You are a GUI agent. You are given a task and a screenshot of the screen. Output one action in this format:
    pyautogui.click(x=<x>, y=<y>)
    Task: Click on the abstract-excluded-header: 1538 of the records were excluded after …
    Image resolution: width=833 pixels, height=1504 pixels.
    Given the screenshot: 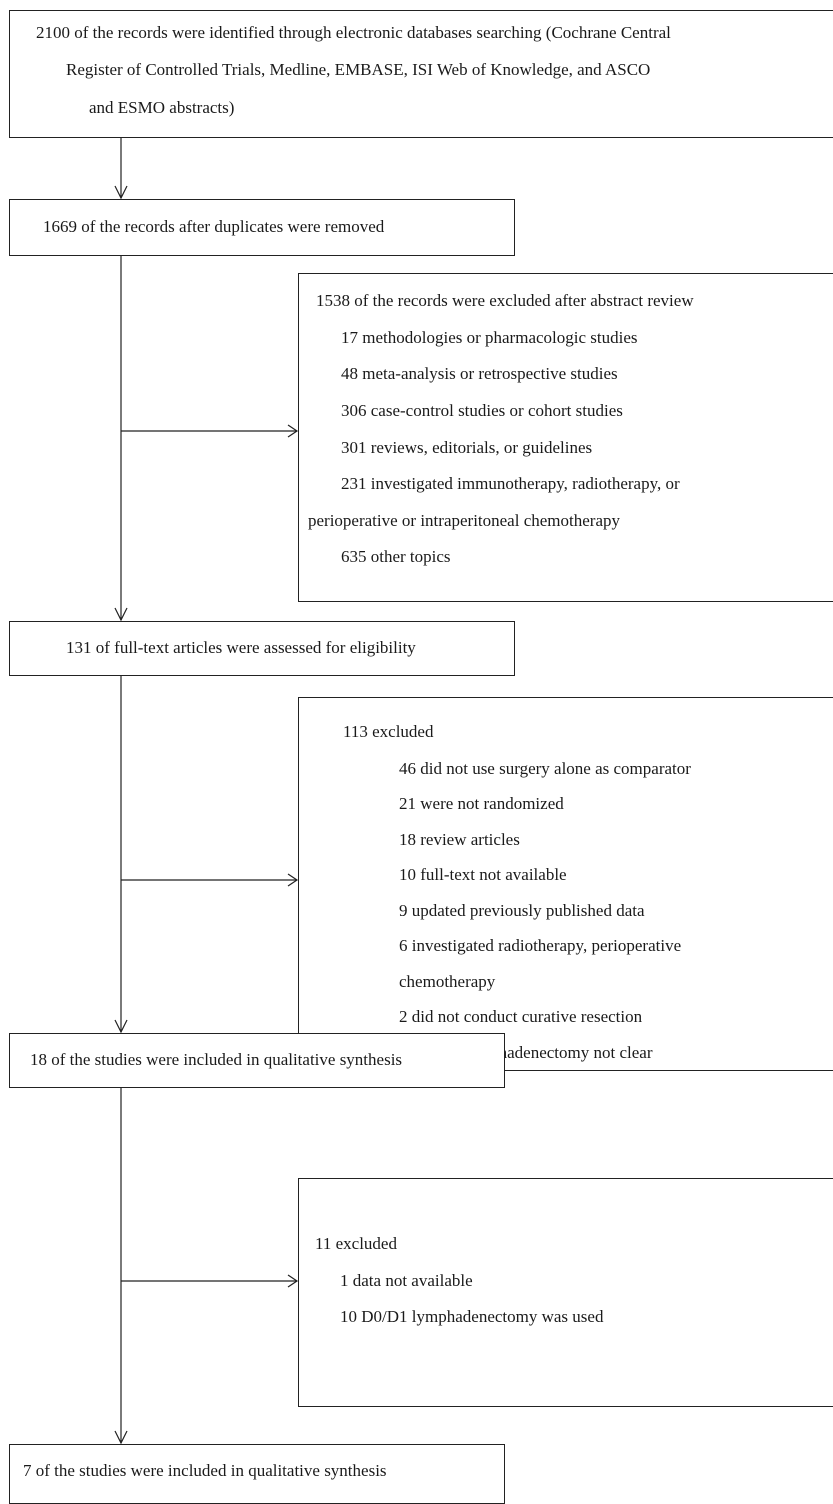 What is the action you would take?
    pyautogui.click(x=505, y=300)
    